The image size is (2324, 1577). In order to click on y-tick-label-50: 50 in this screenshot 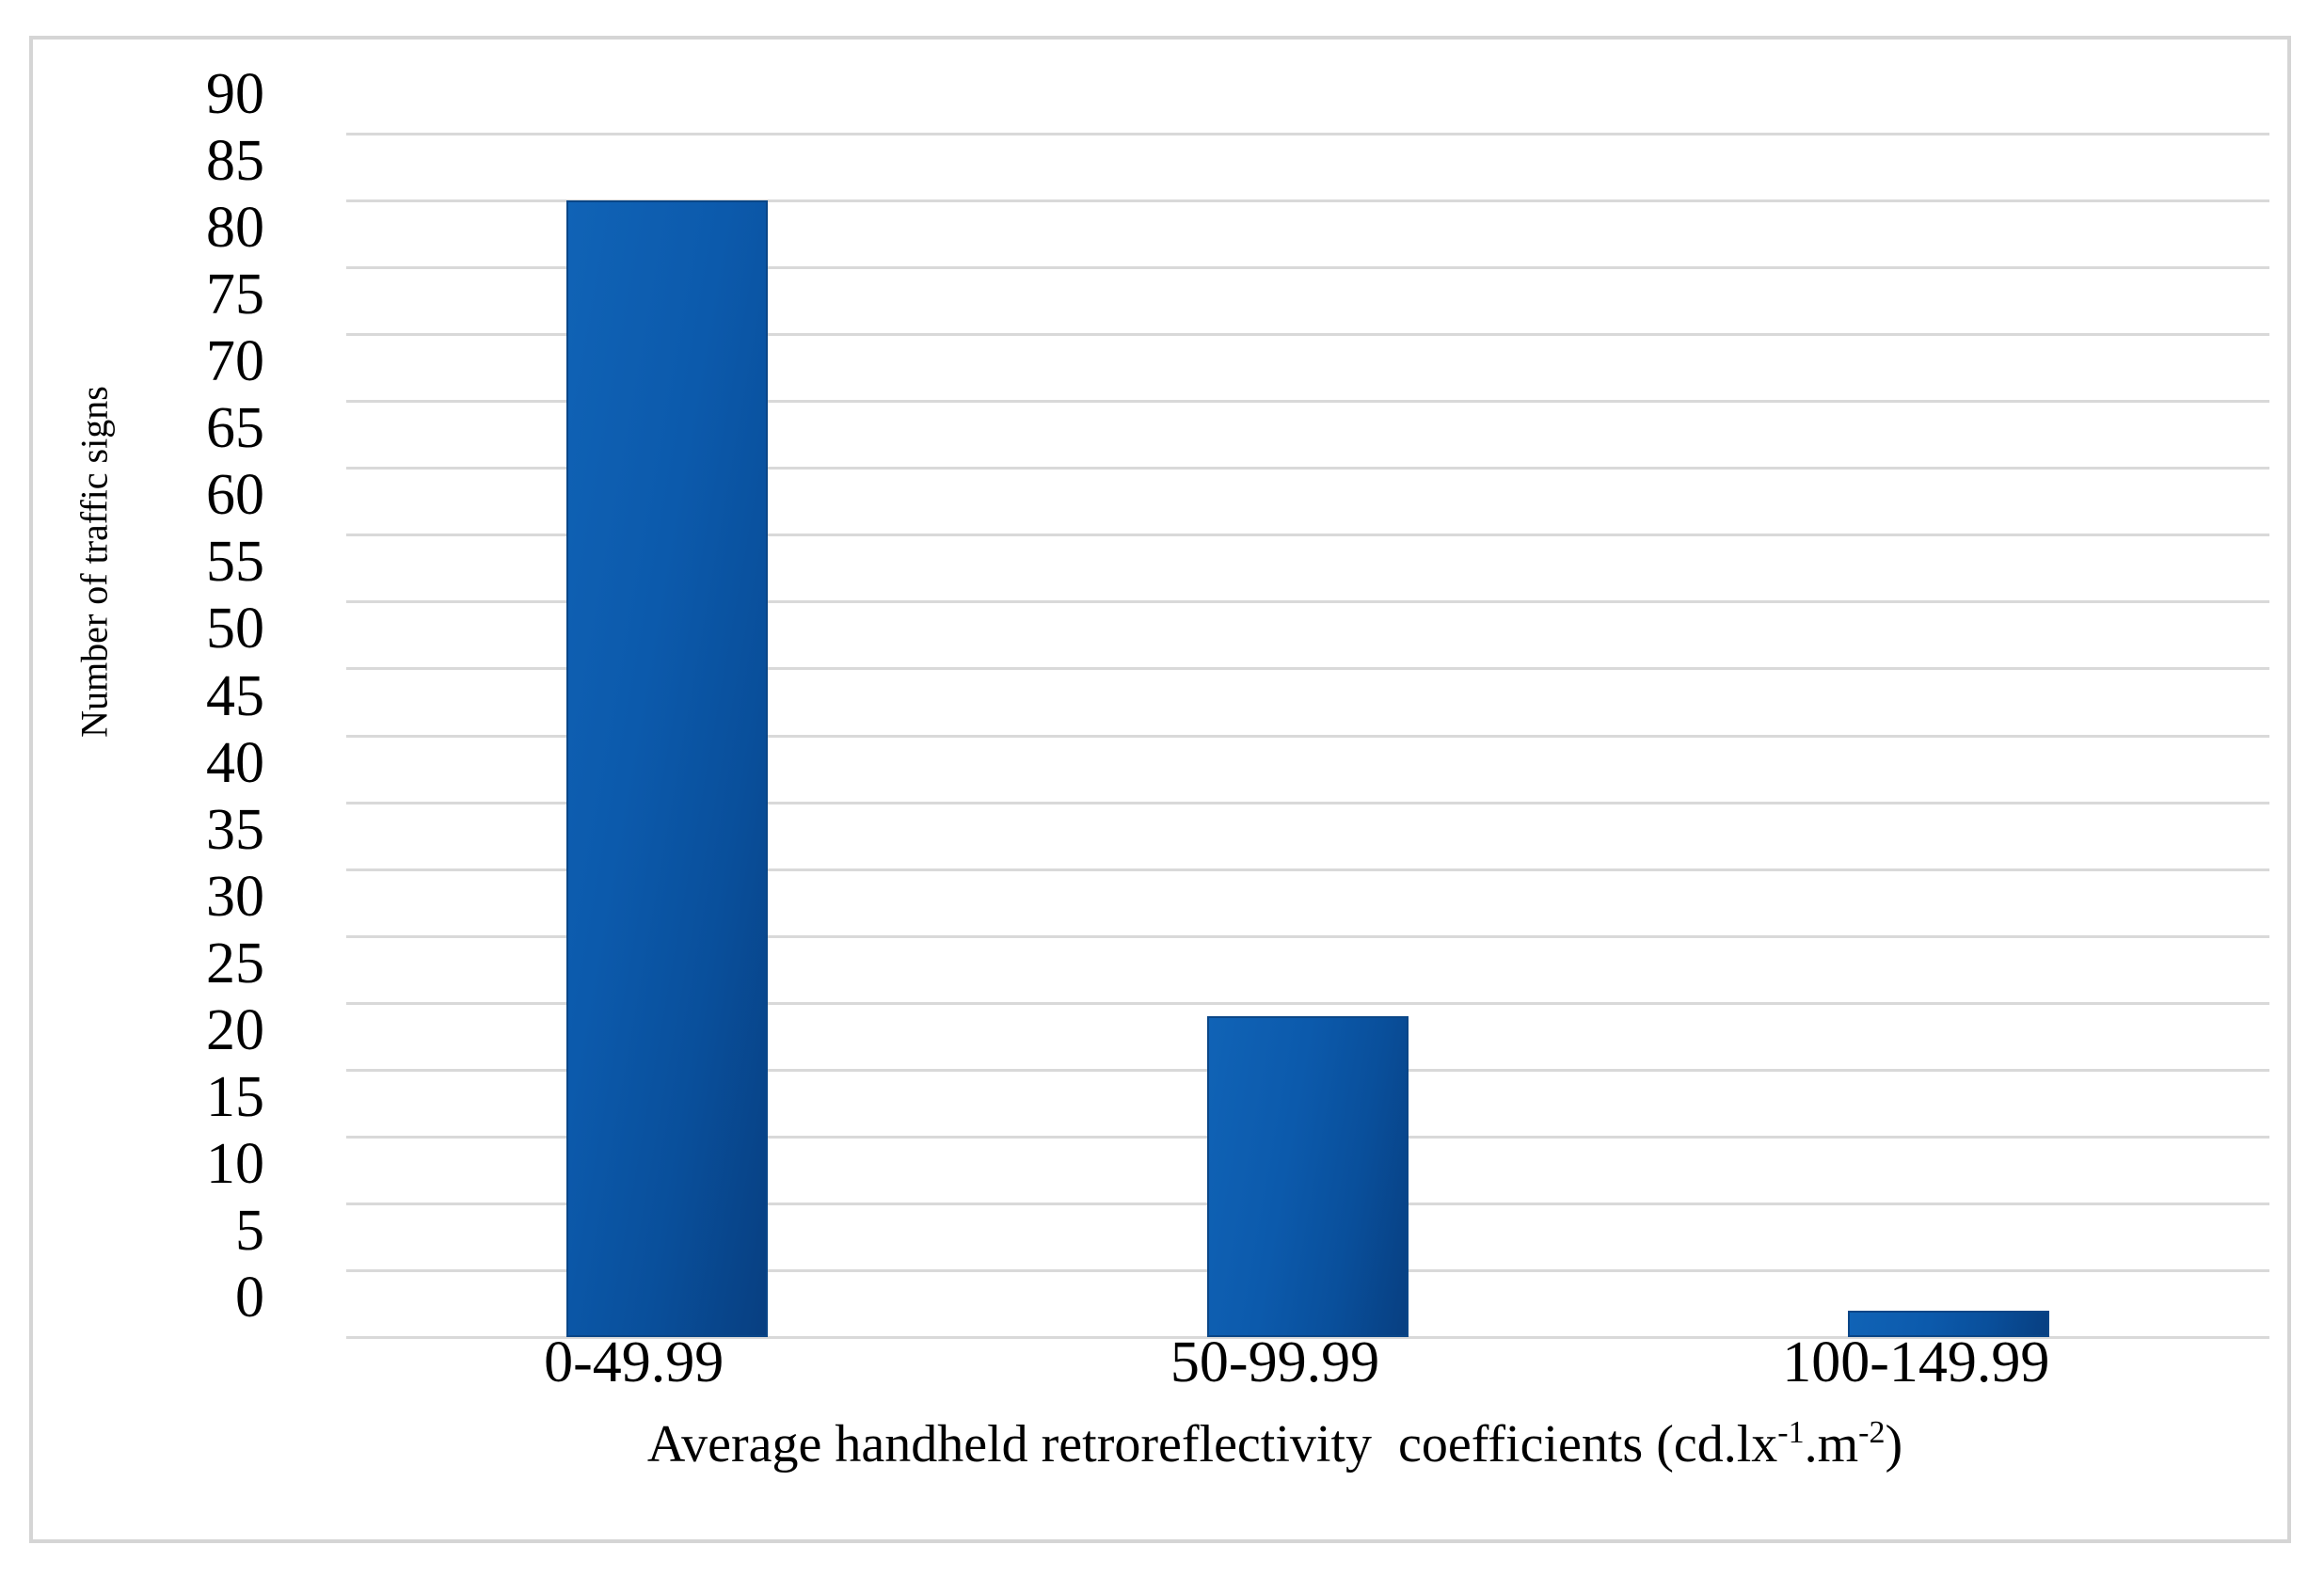, I will do `click(235, 629)`.